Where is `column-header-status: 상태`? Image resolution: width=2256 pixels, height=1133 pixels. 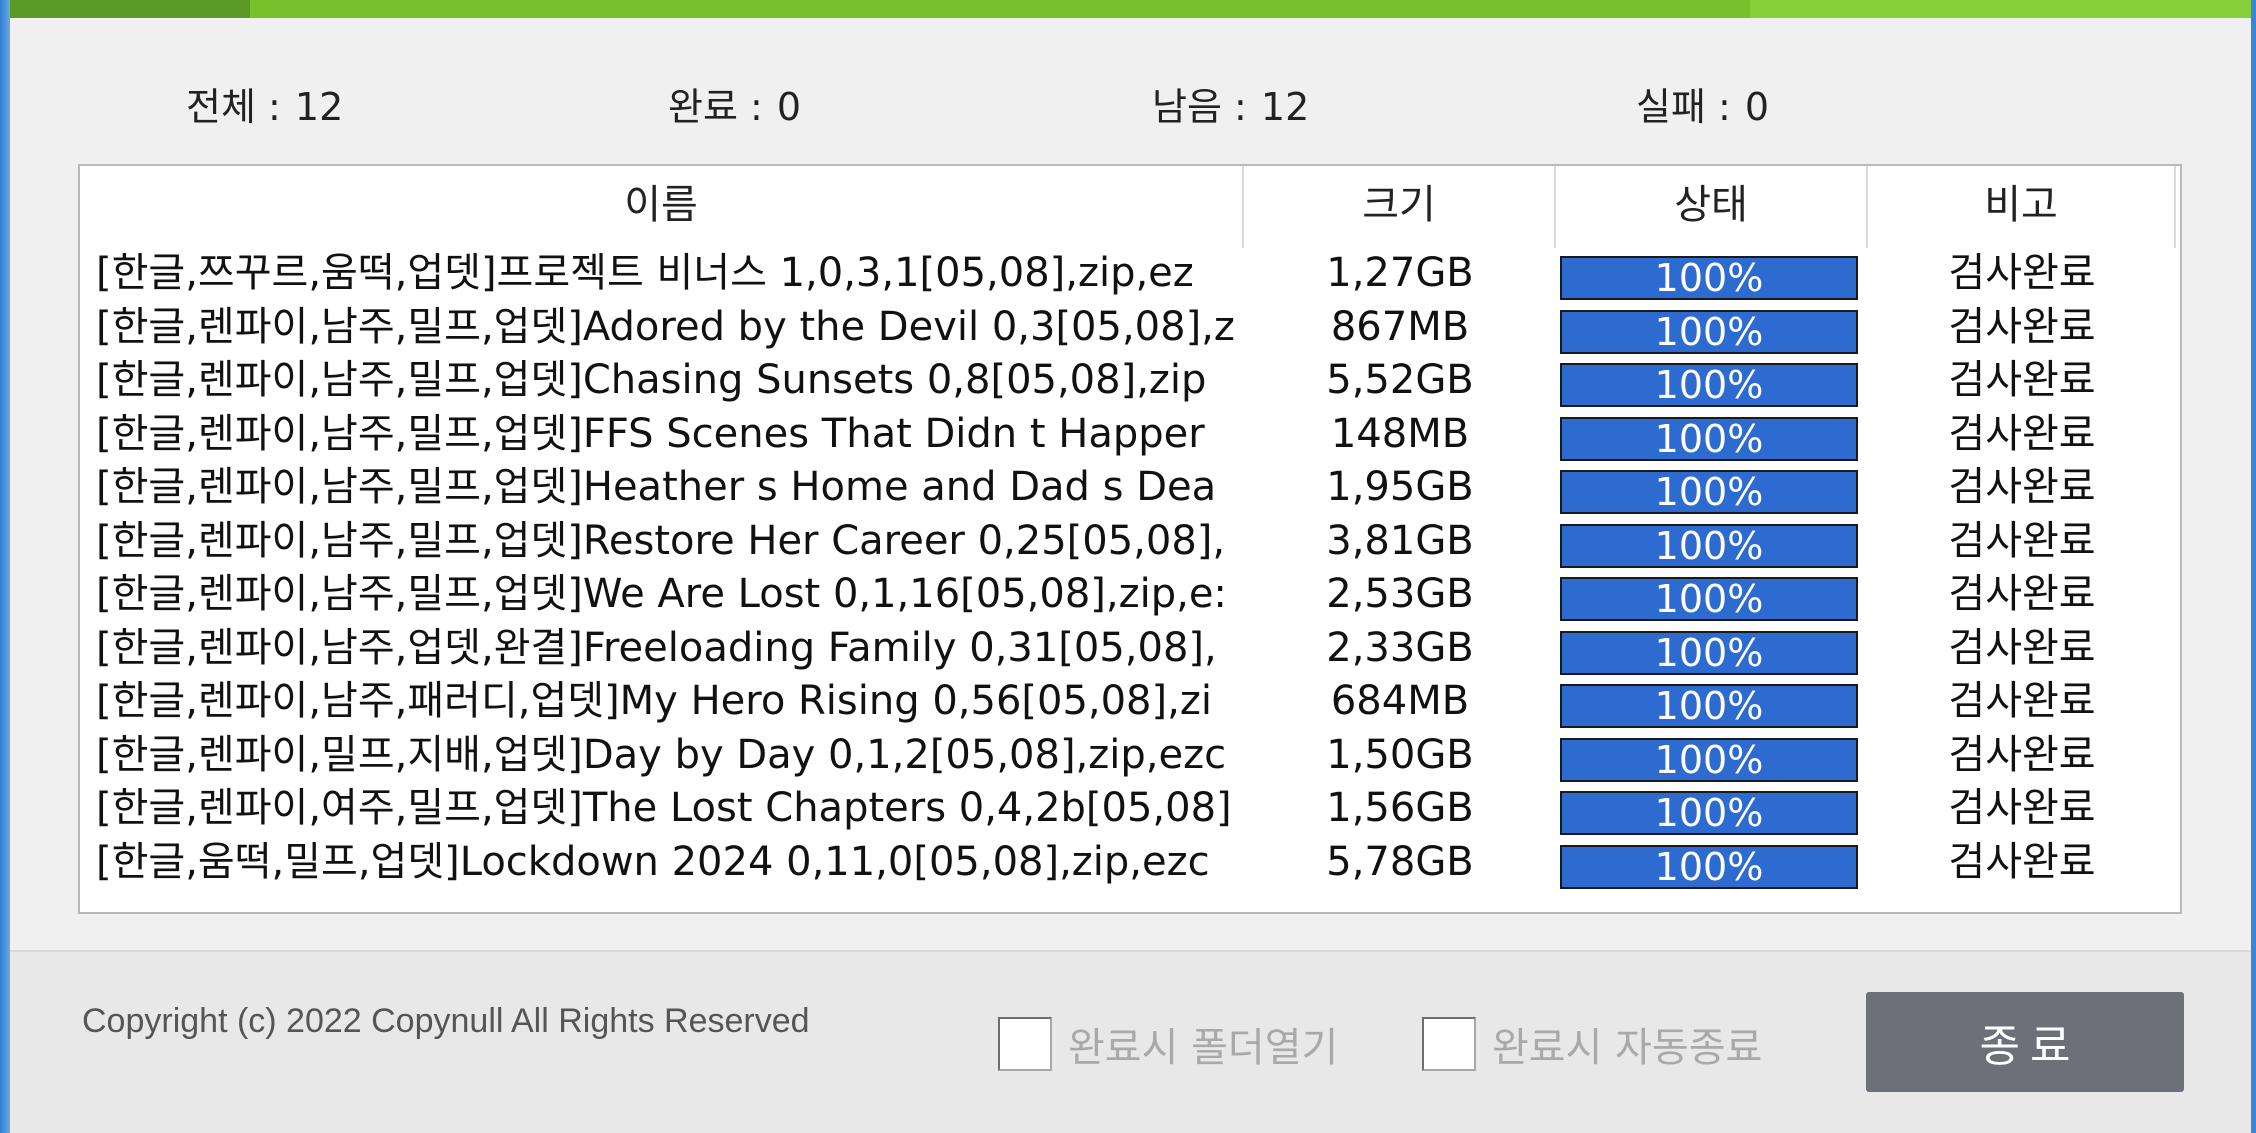 column-header-status: 상태 is located at coordinates (1712, 207).